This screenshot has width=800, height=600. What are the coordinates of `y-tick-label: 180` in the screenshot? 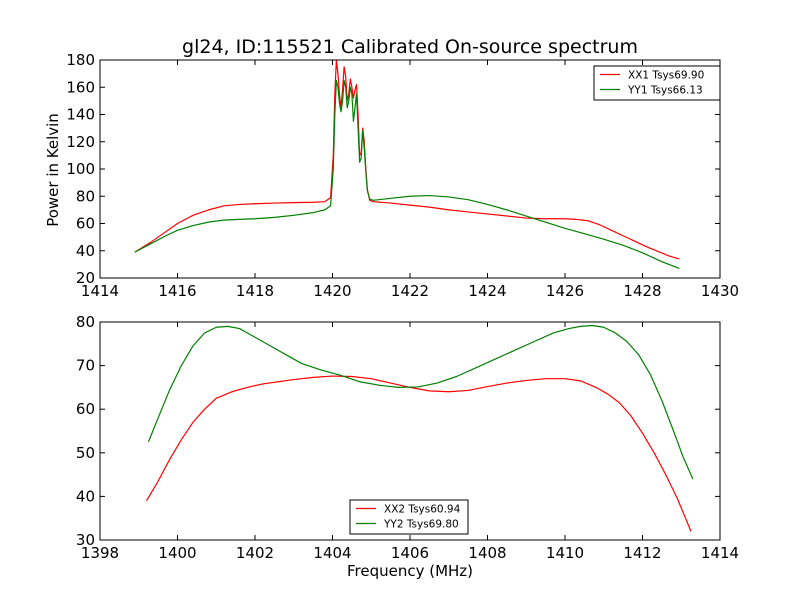 It's located at (80, 60).